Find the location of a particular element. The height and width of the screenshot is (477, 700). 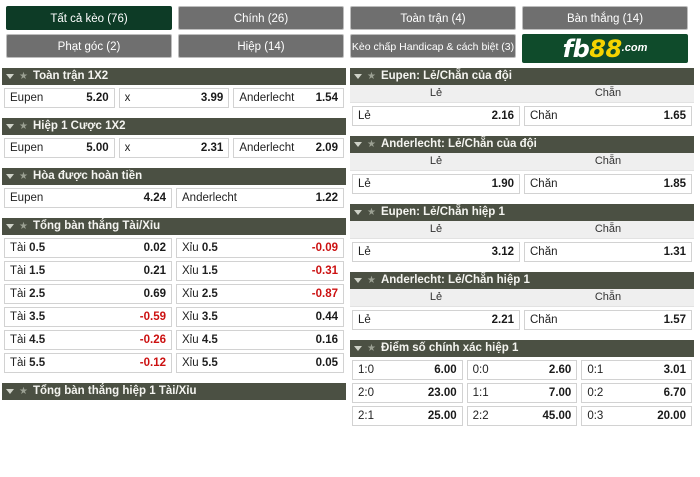

odds-button: Anderlecht 2.09 is located at coordinates (288, 148).